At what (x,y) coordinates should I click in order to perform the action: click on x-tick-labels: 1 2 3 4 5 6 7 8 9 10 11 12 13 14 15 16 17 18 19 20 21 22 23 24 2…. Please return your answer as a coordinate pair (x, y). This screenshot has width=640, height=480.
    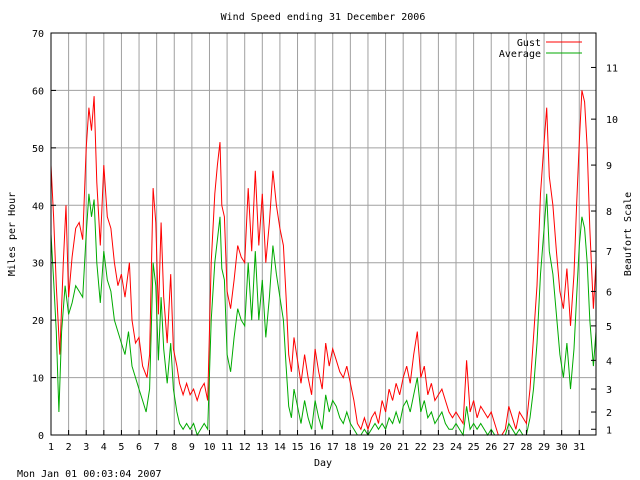
    Looking at the image, I should click on (316, 447).